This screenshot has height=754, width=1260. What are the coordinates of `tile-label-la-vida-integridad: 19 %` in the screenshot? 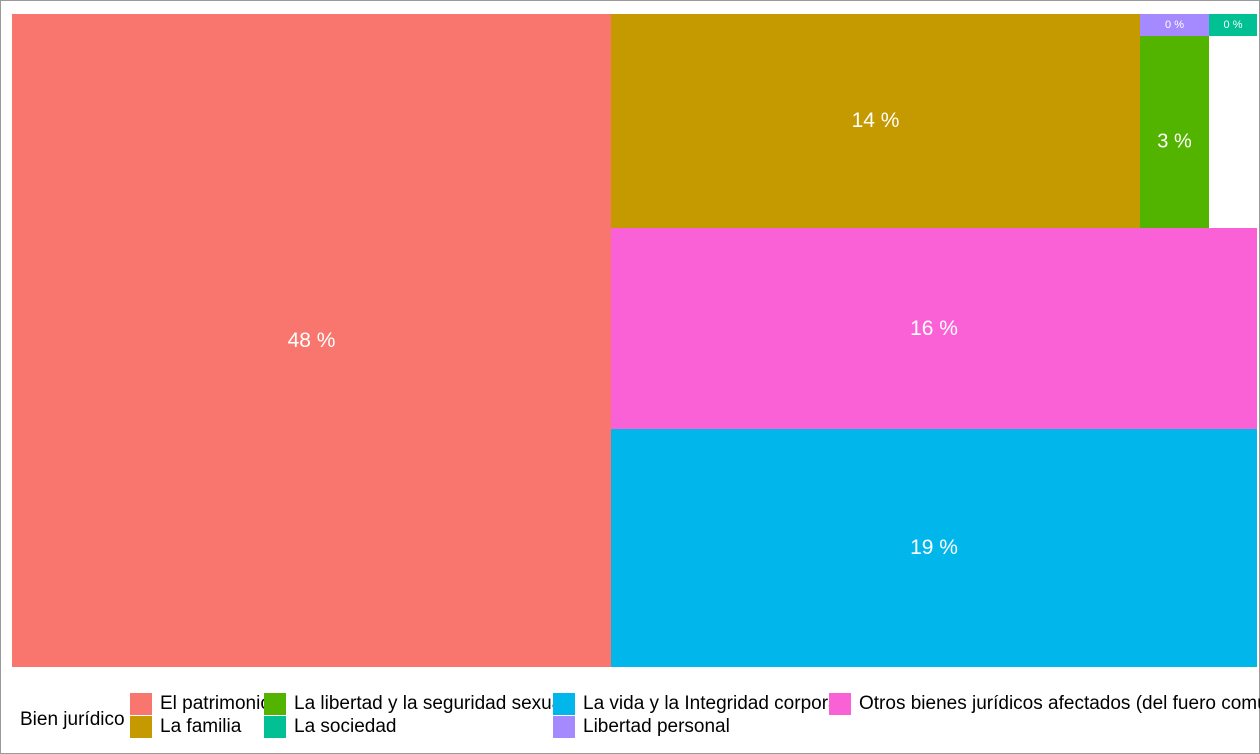 It's located at (934, 547).